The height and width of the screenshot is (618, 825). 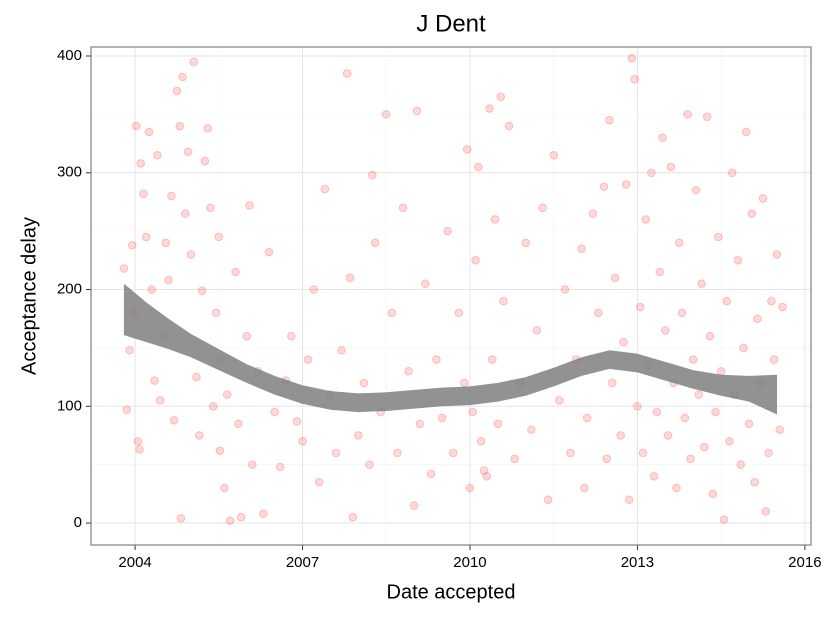 I want to click on x-axis-label: Date accepted, so click(x=451, y=592).